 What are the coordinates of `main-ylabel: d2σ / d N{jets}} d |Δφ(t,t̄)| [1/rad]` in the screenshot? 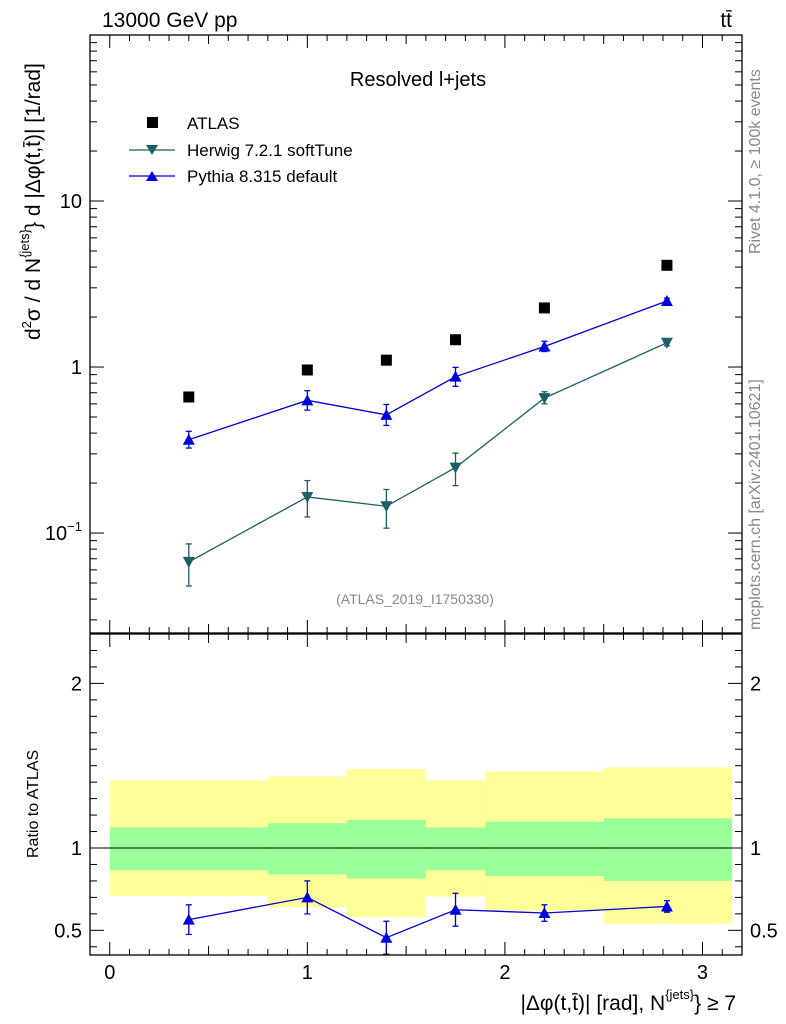 It's located at (31, 201).